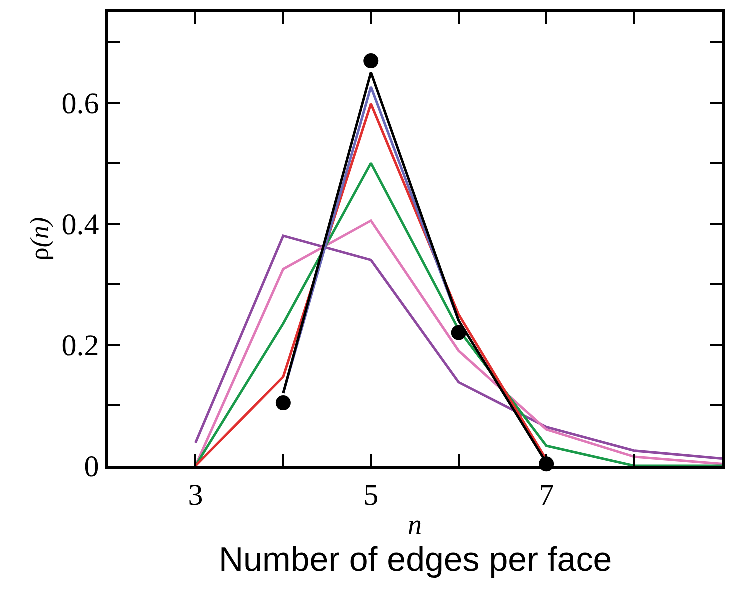 The height and width of the screenshot is (591, 729). What do you see at coordinates (196, 495) in the screenshot?
I see `x-tick-label: 3` at bounding box center [196, 495].